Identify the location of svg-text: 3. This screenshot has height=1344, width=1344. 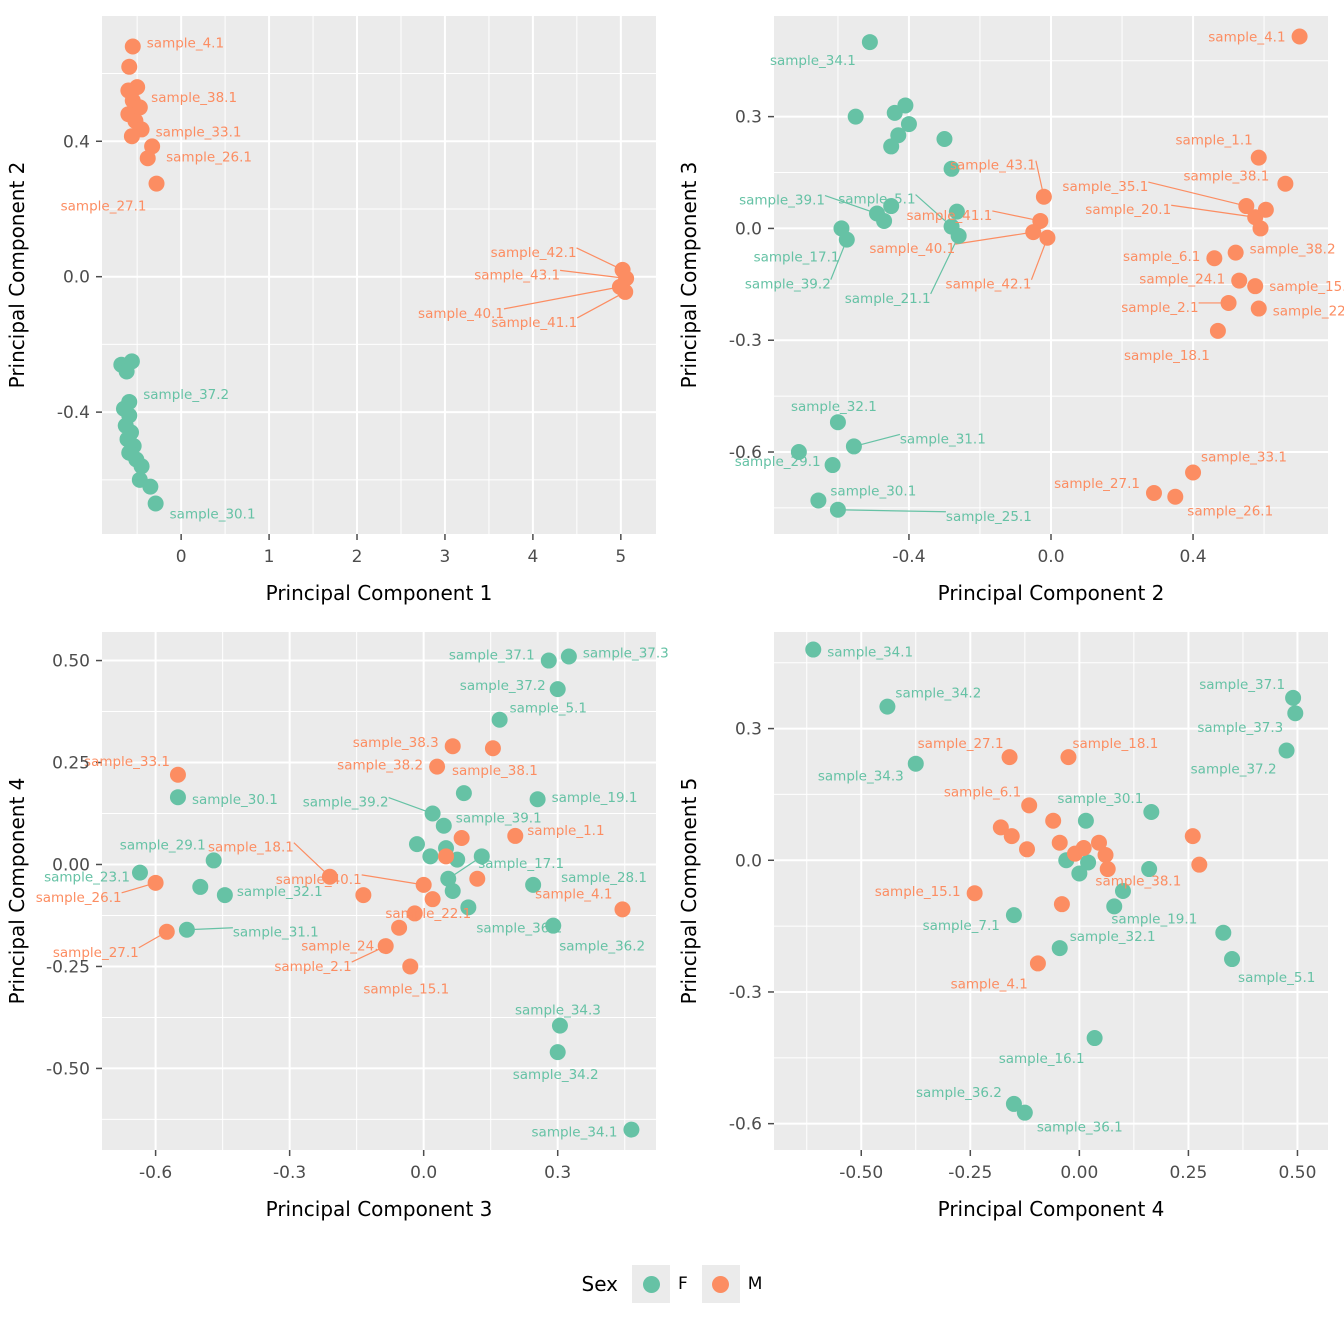
(445, 557).